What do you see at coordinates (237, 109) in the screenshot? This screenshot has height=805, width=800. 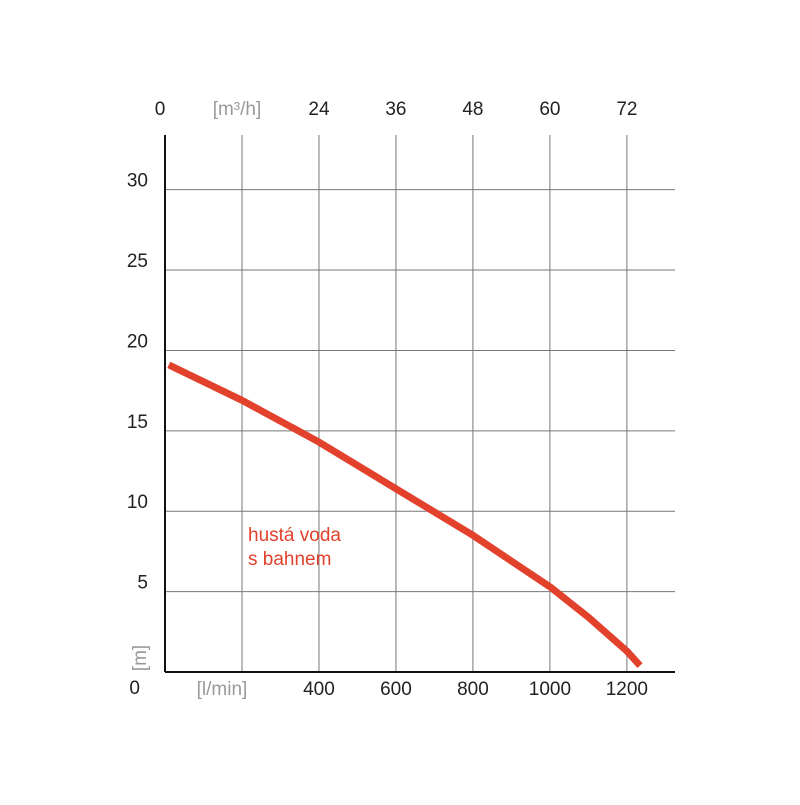 I see `x2-tick-label: [m³/h]` at bounding box center [237, 109].